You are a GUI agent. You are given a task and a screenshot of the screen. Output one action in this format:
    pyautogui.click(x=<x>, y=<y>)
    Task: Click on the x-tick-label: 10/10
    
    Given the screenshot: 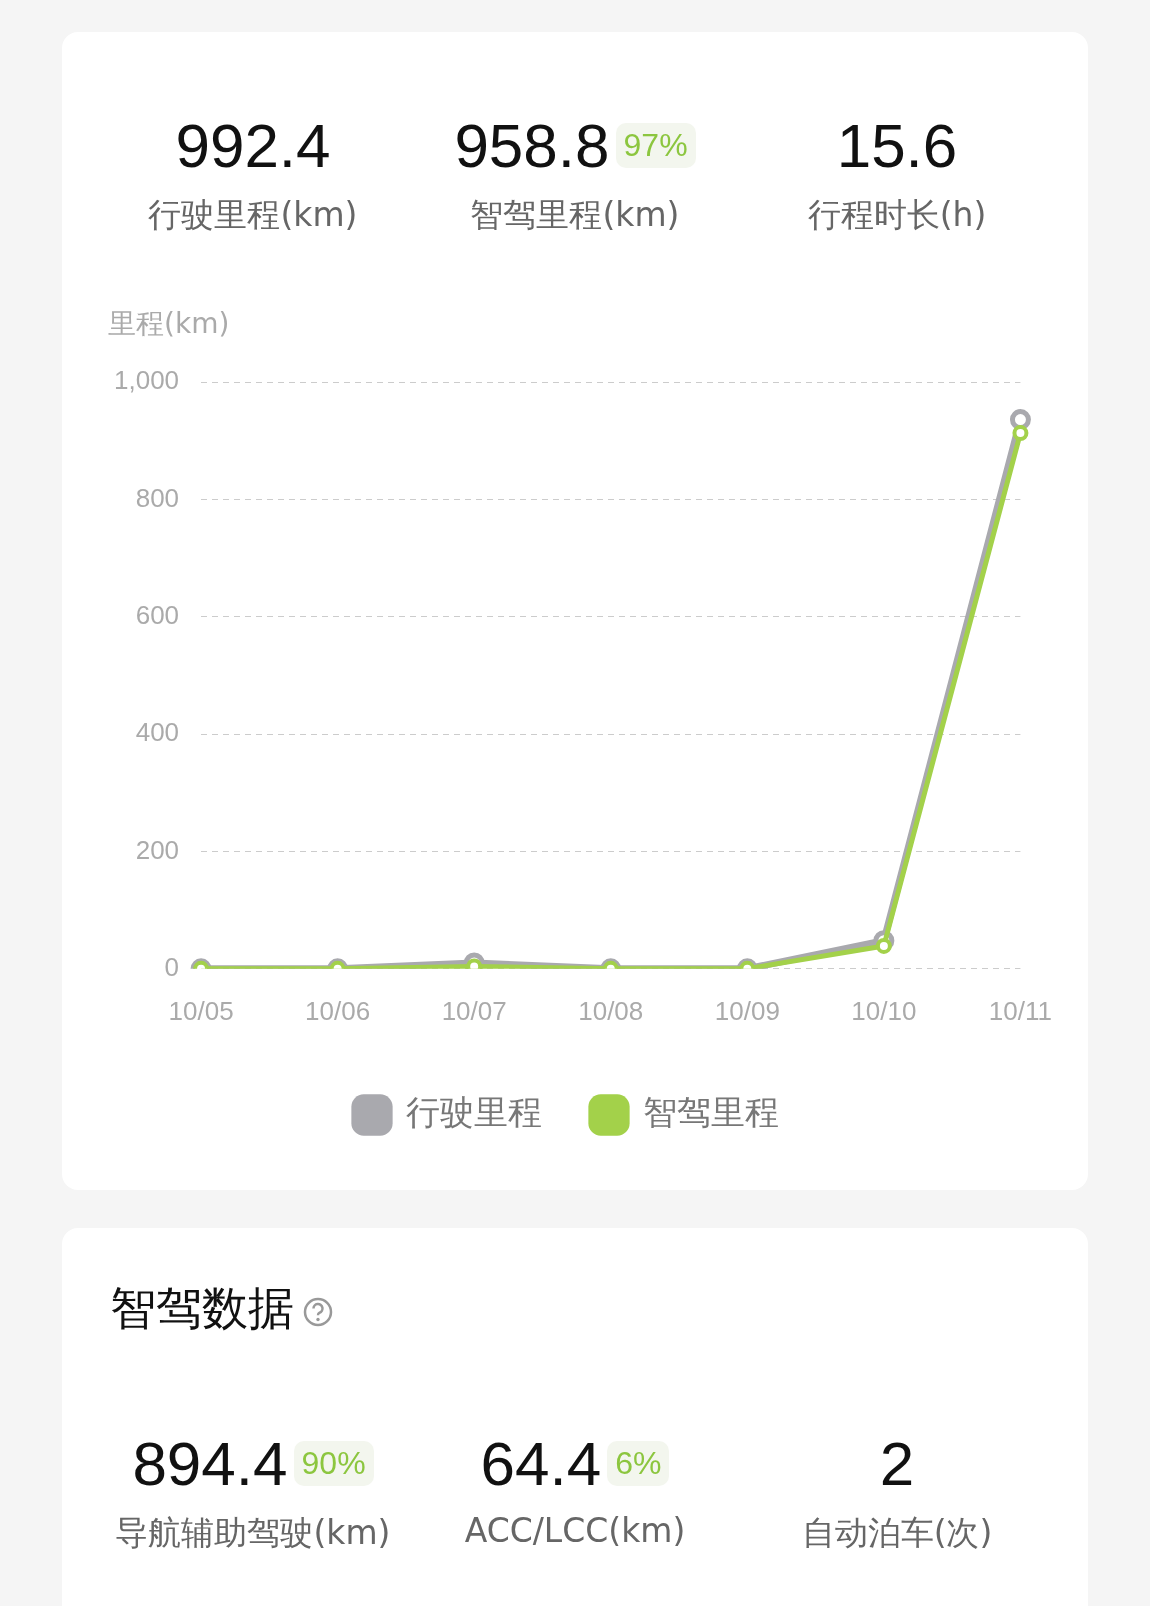 What is the action you would take?
    pyautogui.click(x=884, y=1010)
    